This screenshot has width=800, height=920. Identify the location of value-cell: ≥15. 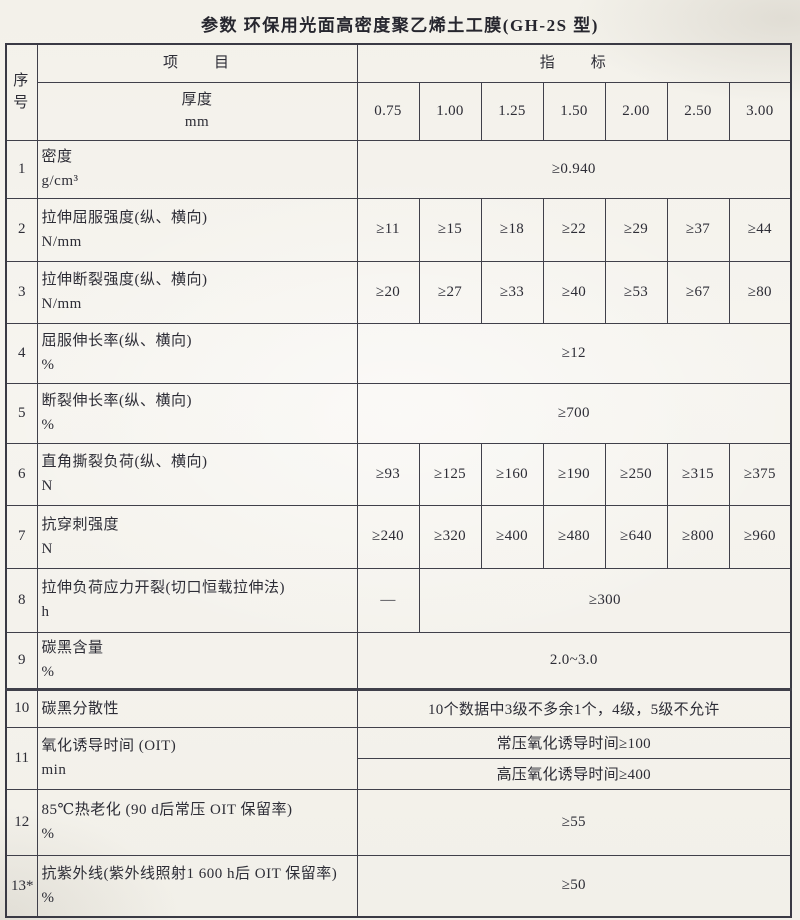
(450, 229).